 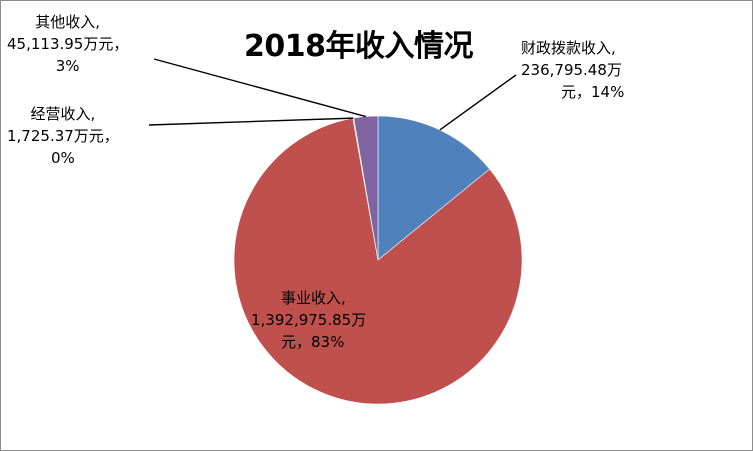 I want to click on label-business-income: 事业收入, 1,392,975.85万 元，83%, so click(x=308, y=320).